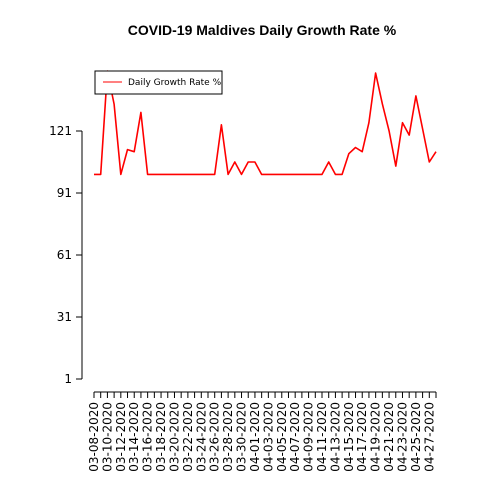 Image resolution: width=480 pixels, height=480 pixels. I want to click on x-tick-label: 04-21-2020, so click(389, 437).